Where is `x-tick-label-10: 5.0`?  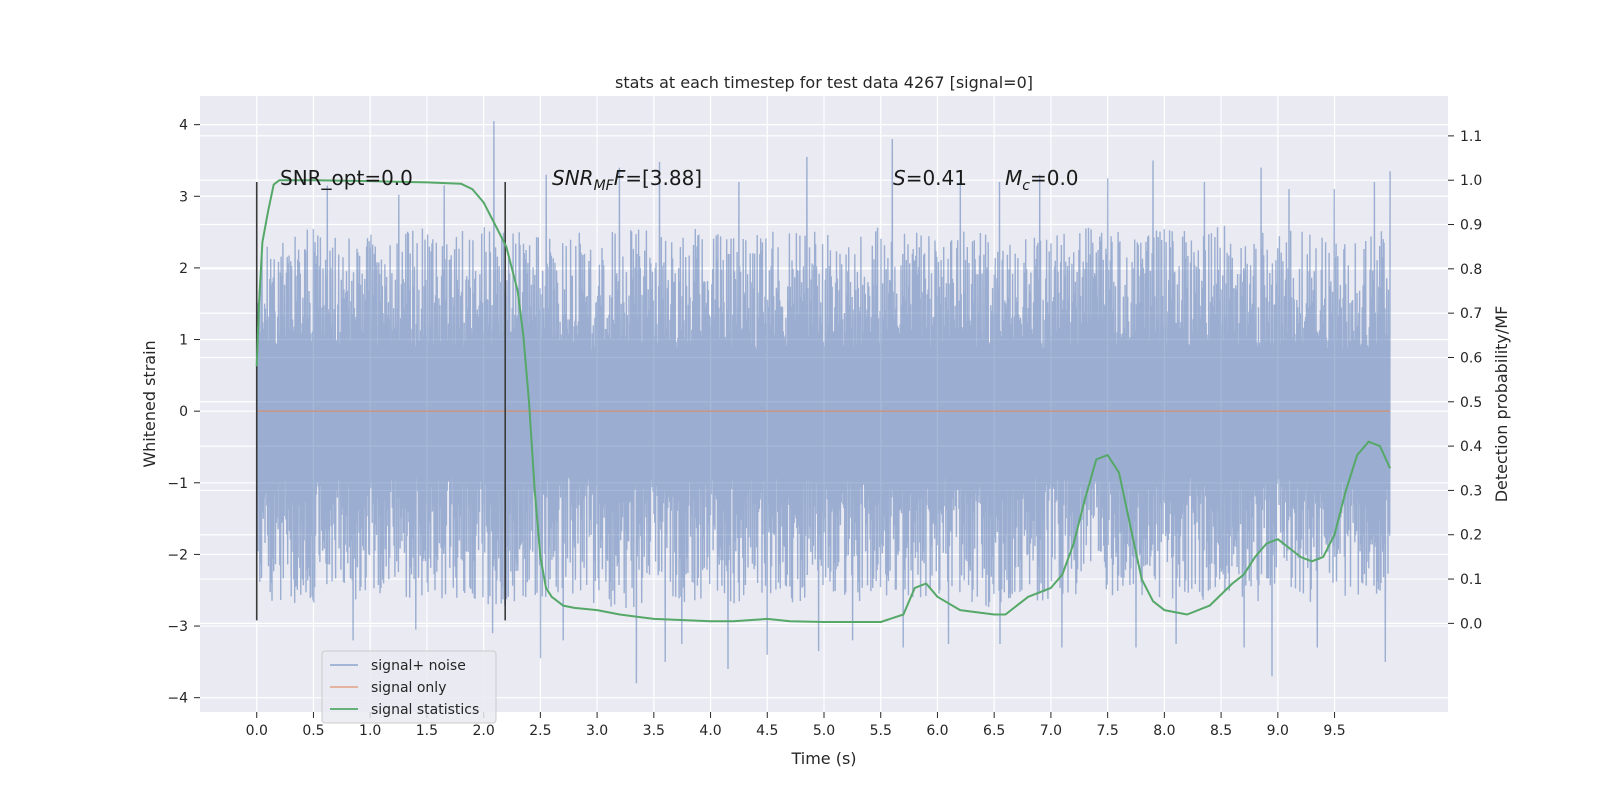 x-tick-label-10: 5.0 is located at coordinates (824, 731).